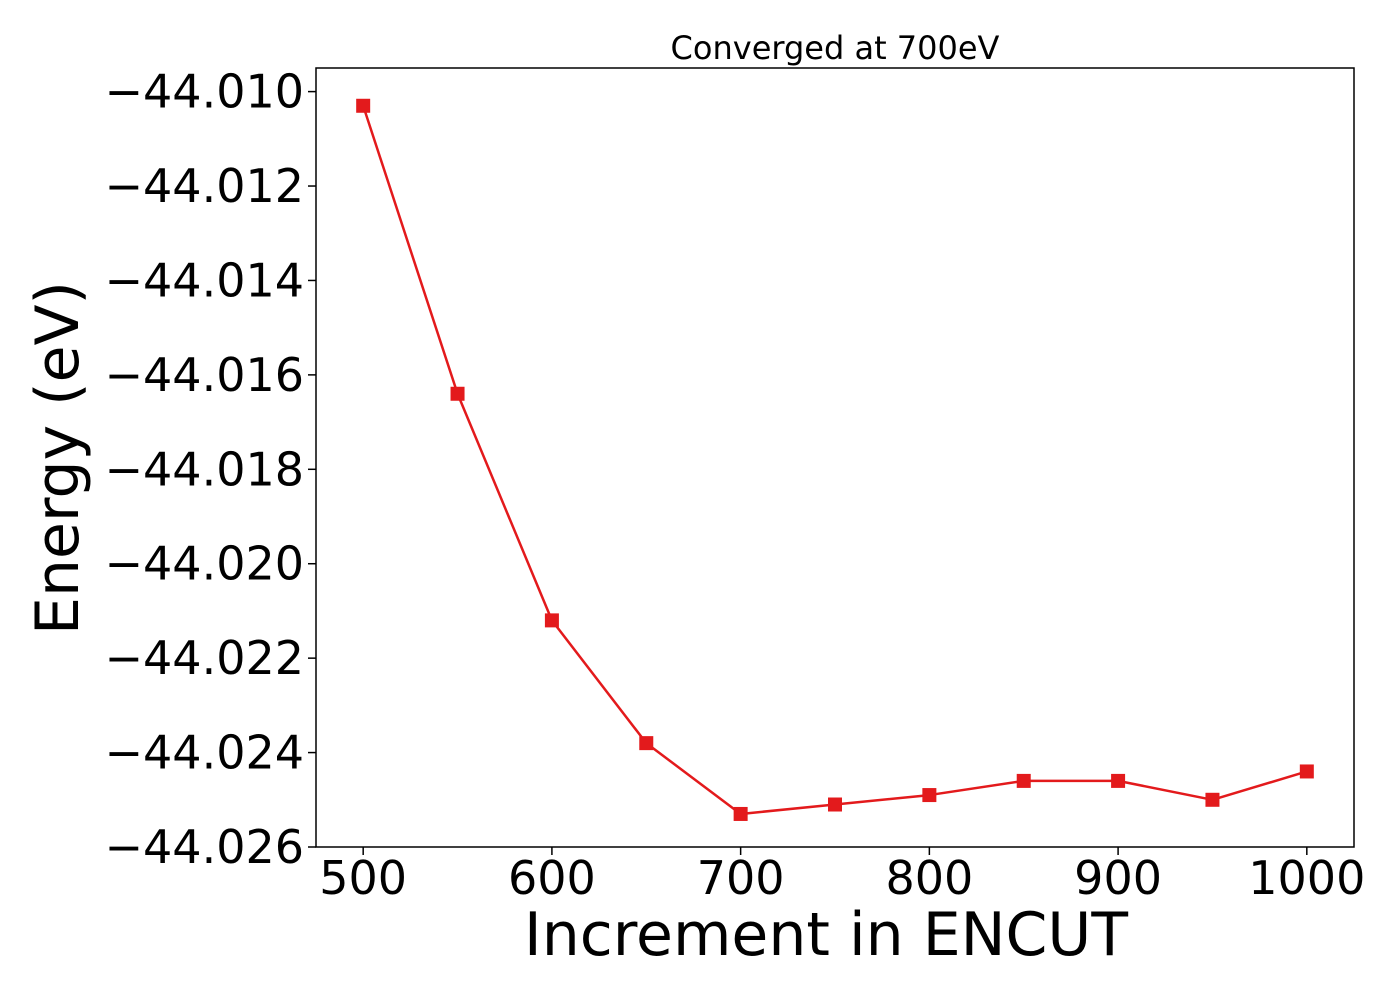  Describe the element at coordinates (205, 847) in the screenshot. I see `y-tick-label: −44.026` at that location.